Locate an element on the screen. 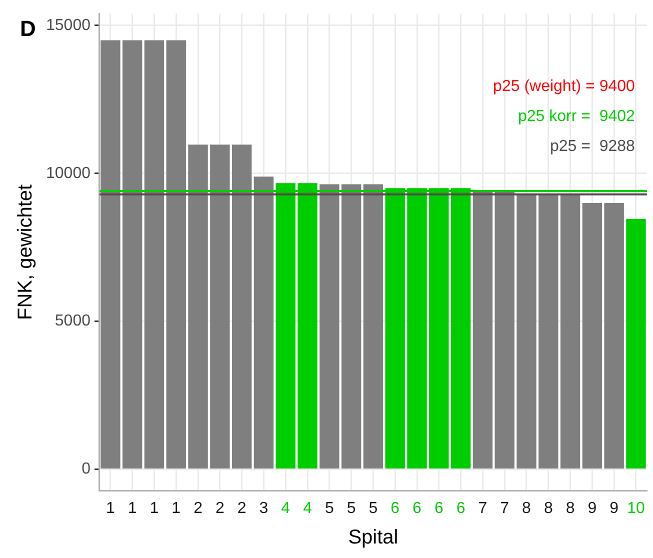  ref-line-label: p25 = 9288 is located at coordinates (593, 147).